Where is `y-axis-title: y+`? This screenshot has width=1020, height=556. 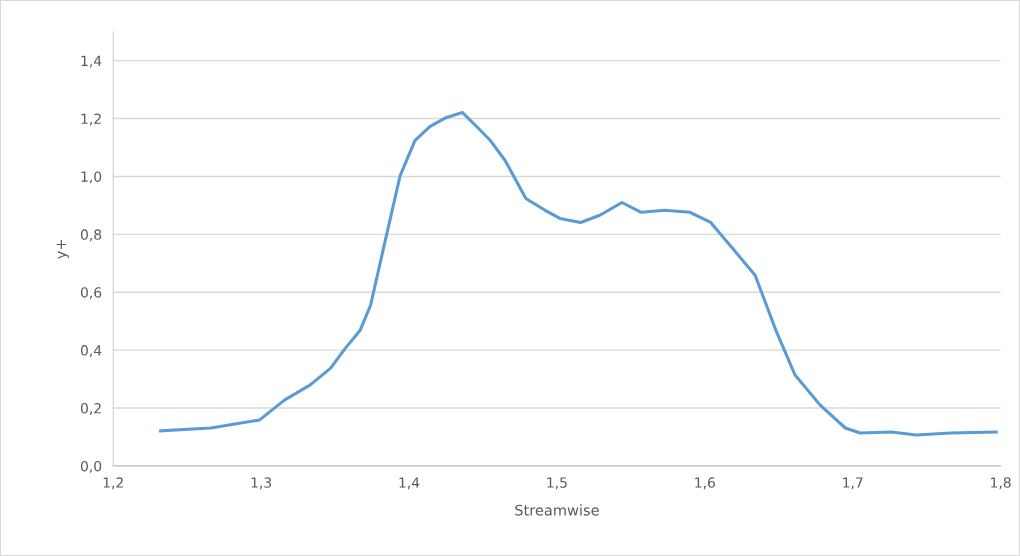
y-axis-title: y+ is located at coordinates (62, 249).